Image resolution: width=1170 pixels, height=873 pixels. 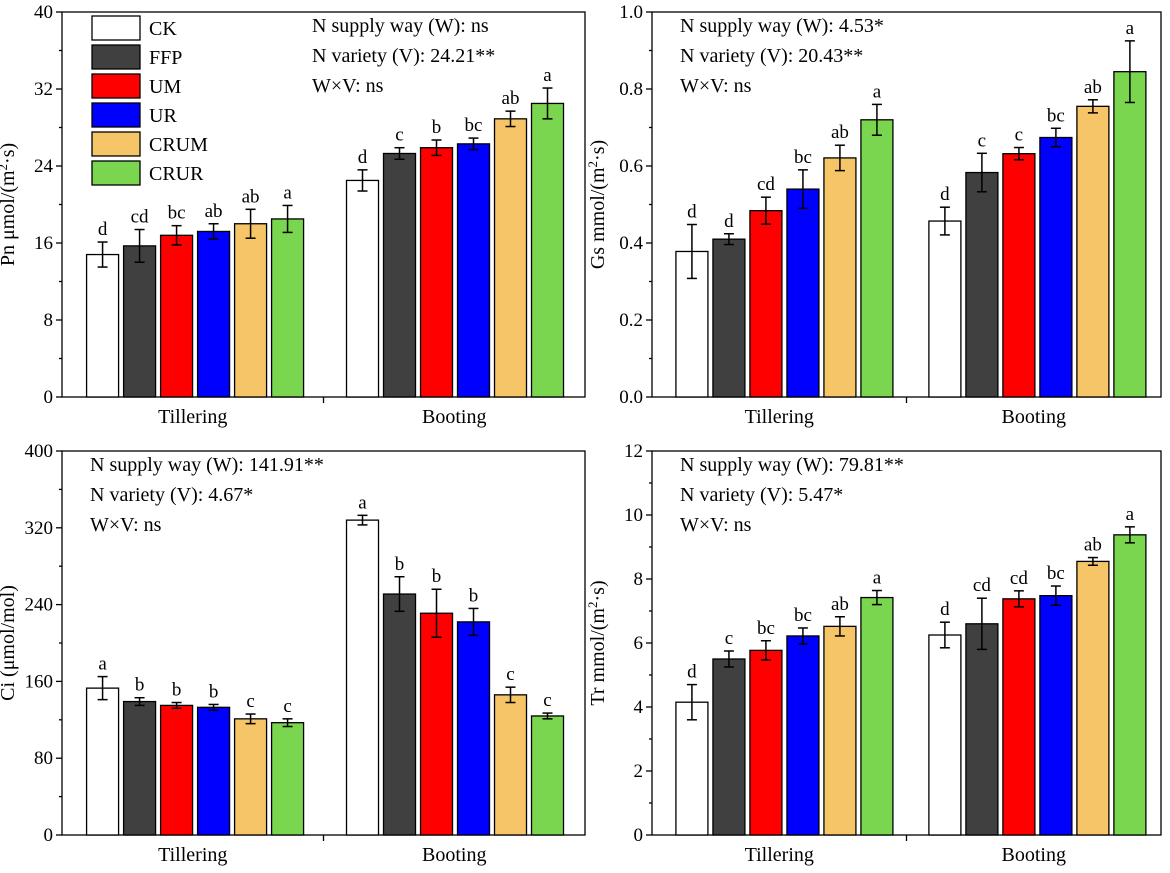 I want to click on y-tick-label: 12, so click(x=633, y=451).